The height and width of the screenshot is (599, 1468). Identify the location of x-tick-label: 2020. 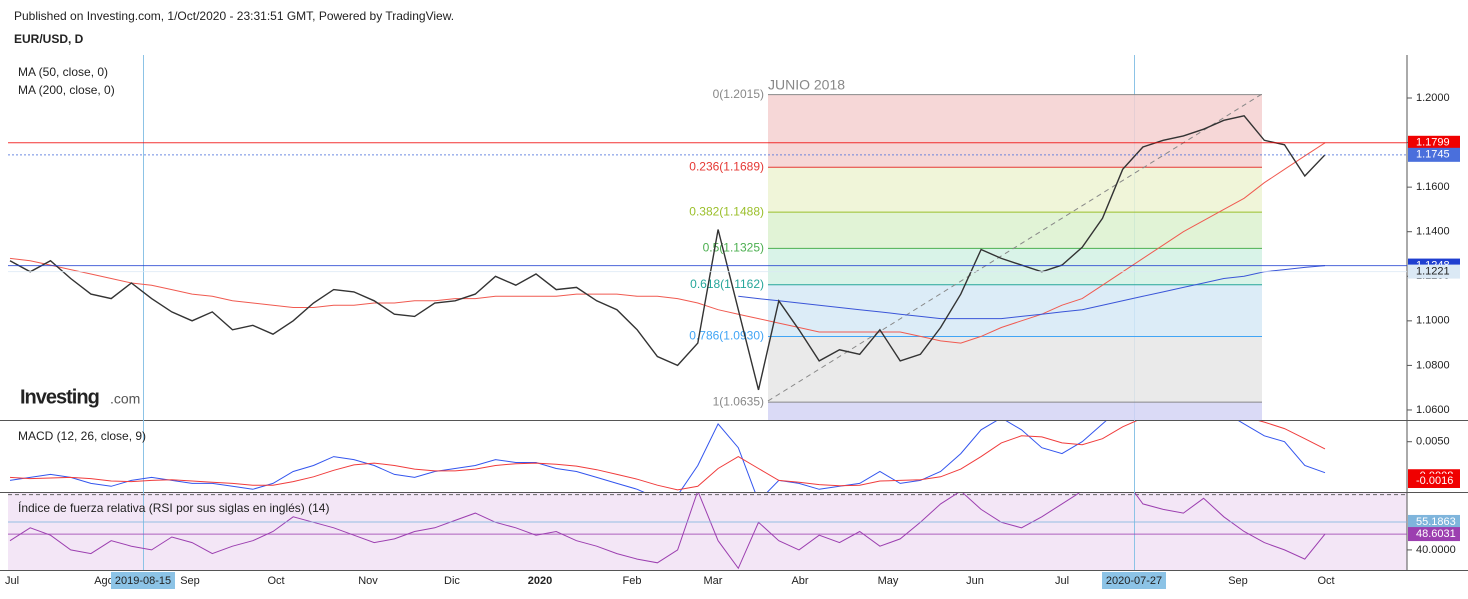
(540, 581).